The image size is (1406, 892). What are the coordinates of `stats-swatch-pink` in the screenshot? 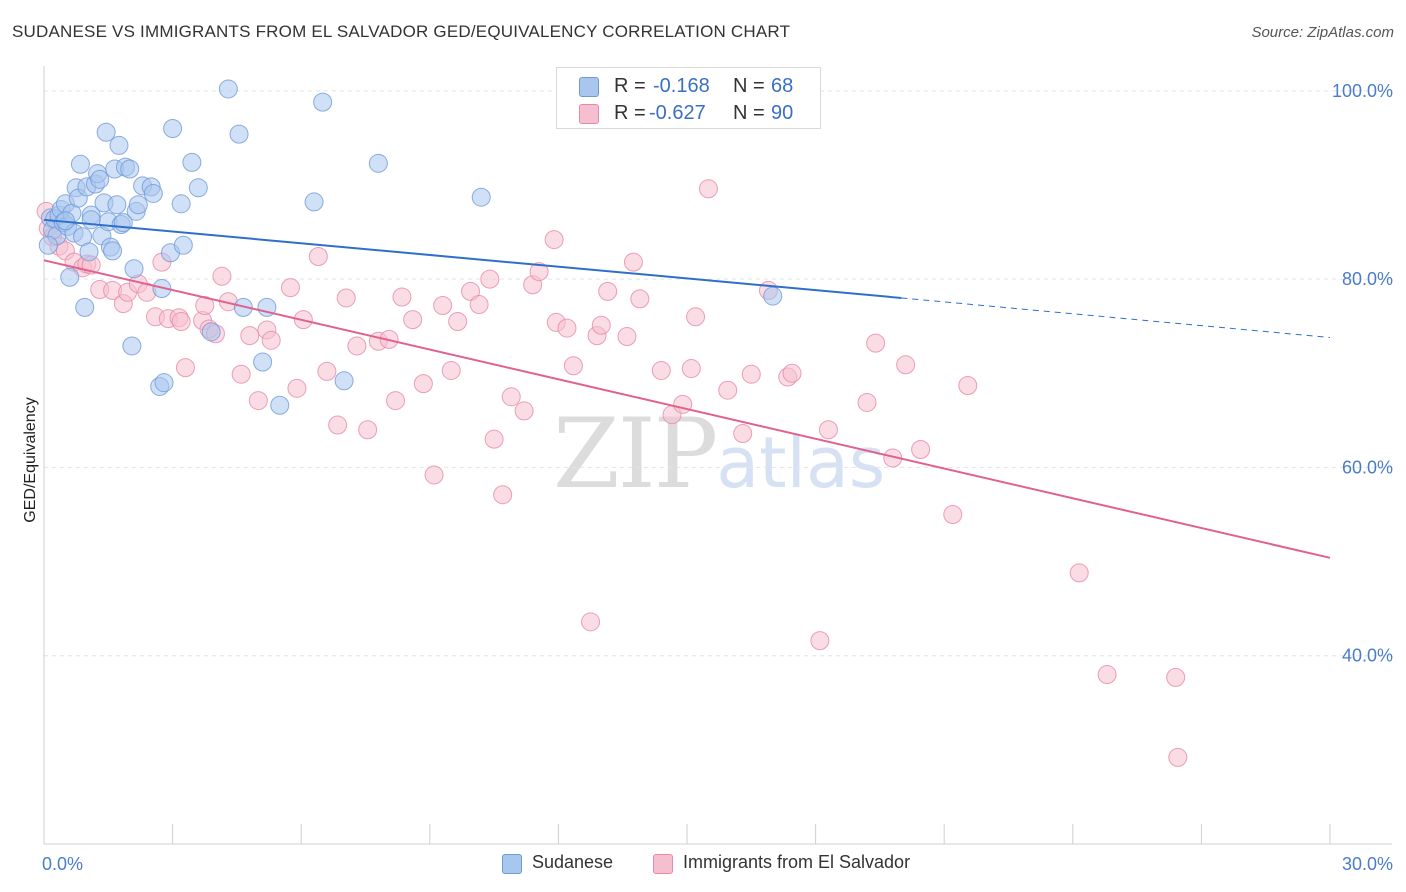 It's located at (589, 114).